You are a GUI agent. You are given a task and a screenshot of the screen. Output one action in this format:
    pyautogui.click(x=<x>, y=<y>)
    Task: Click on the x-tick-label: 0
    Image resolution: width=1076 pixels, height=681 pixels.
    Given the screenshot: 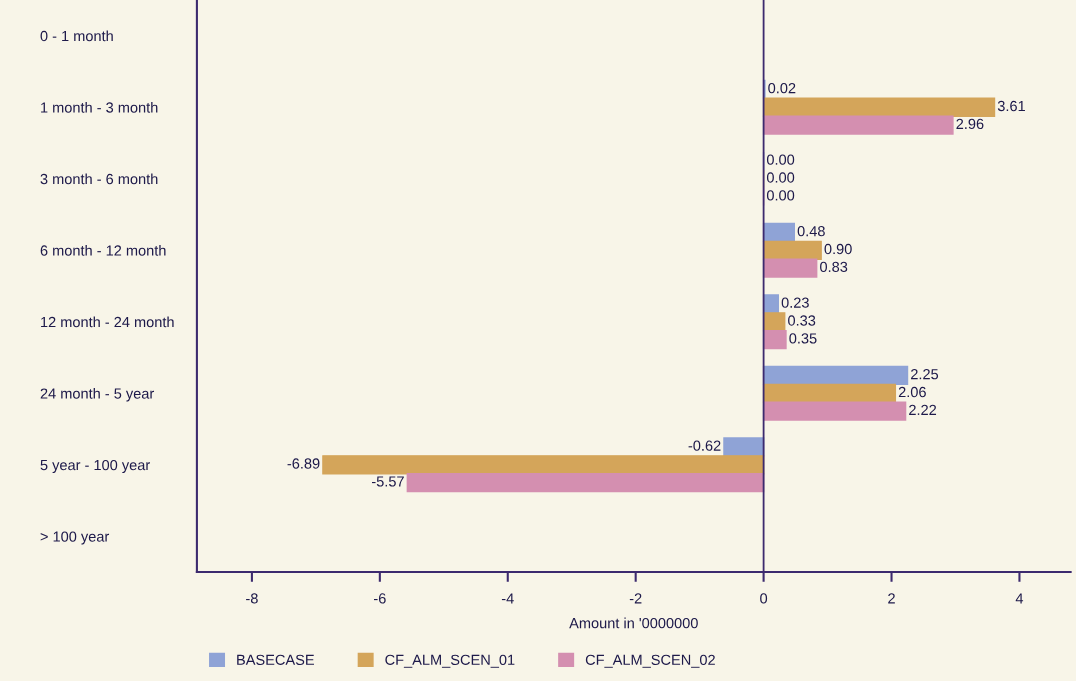 What is the action you would take?
    pyautogui.click(x=764, y=598)
    